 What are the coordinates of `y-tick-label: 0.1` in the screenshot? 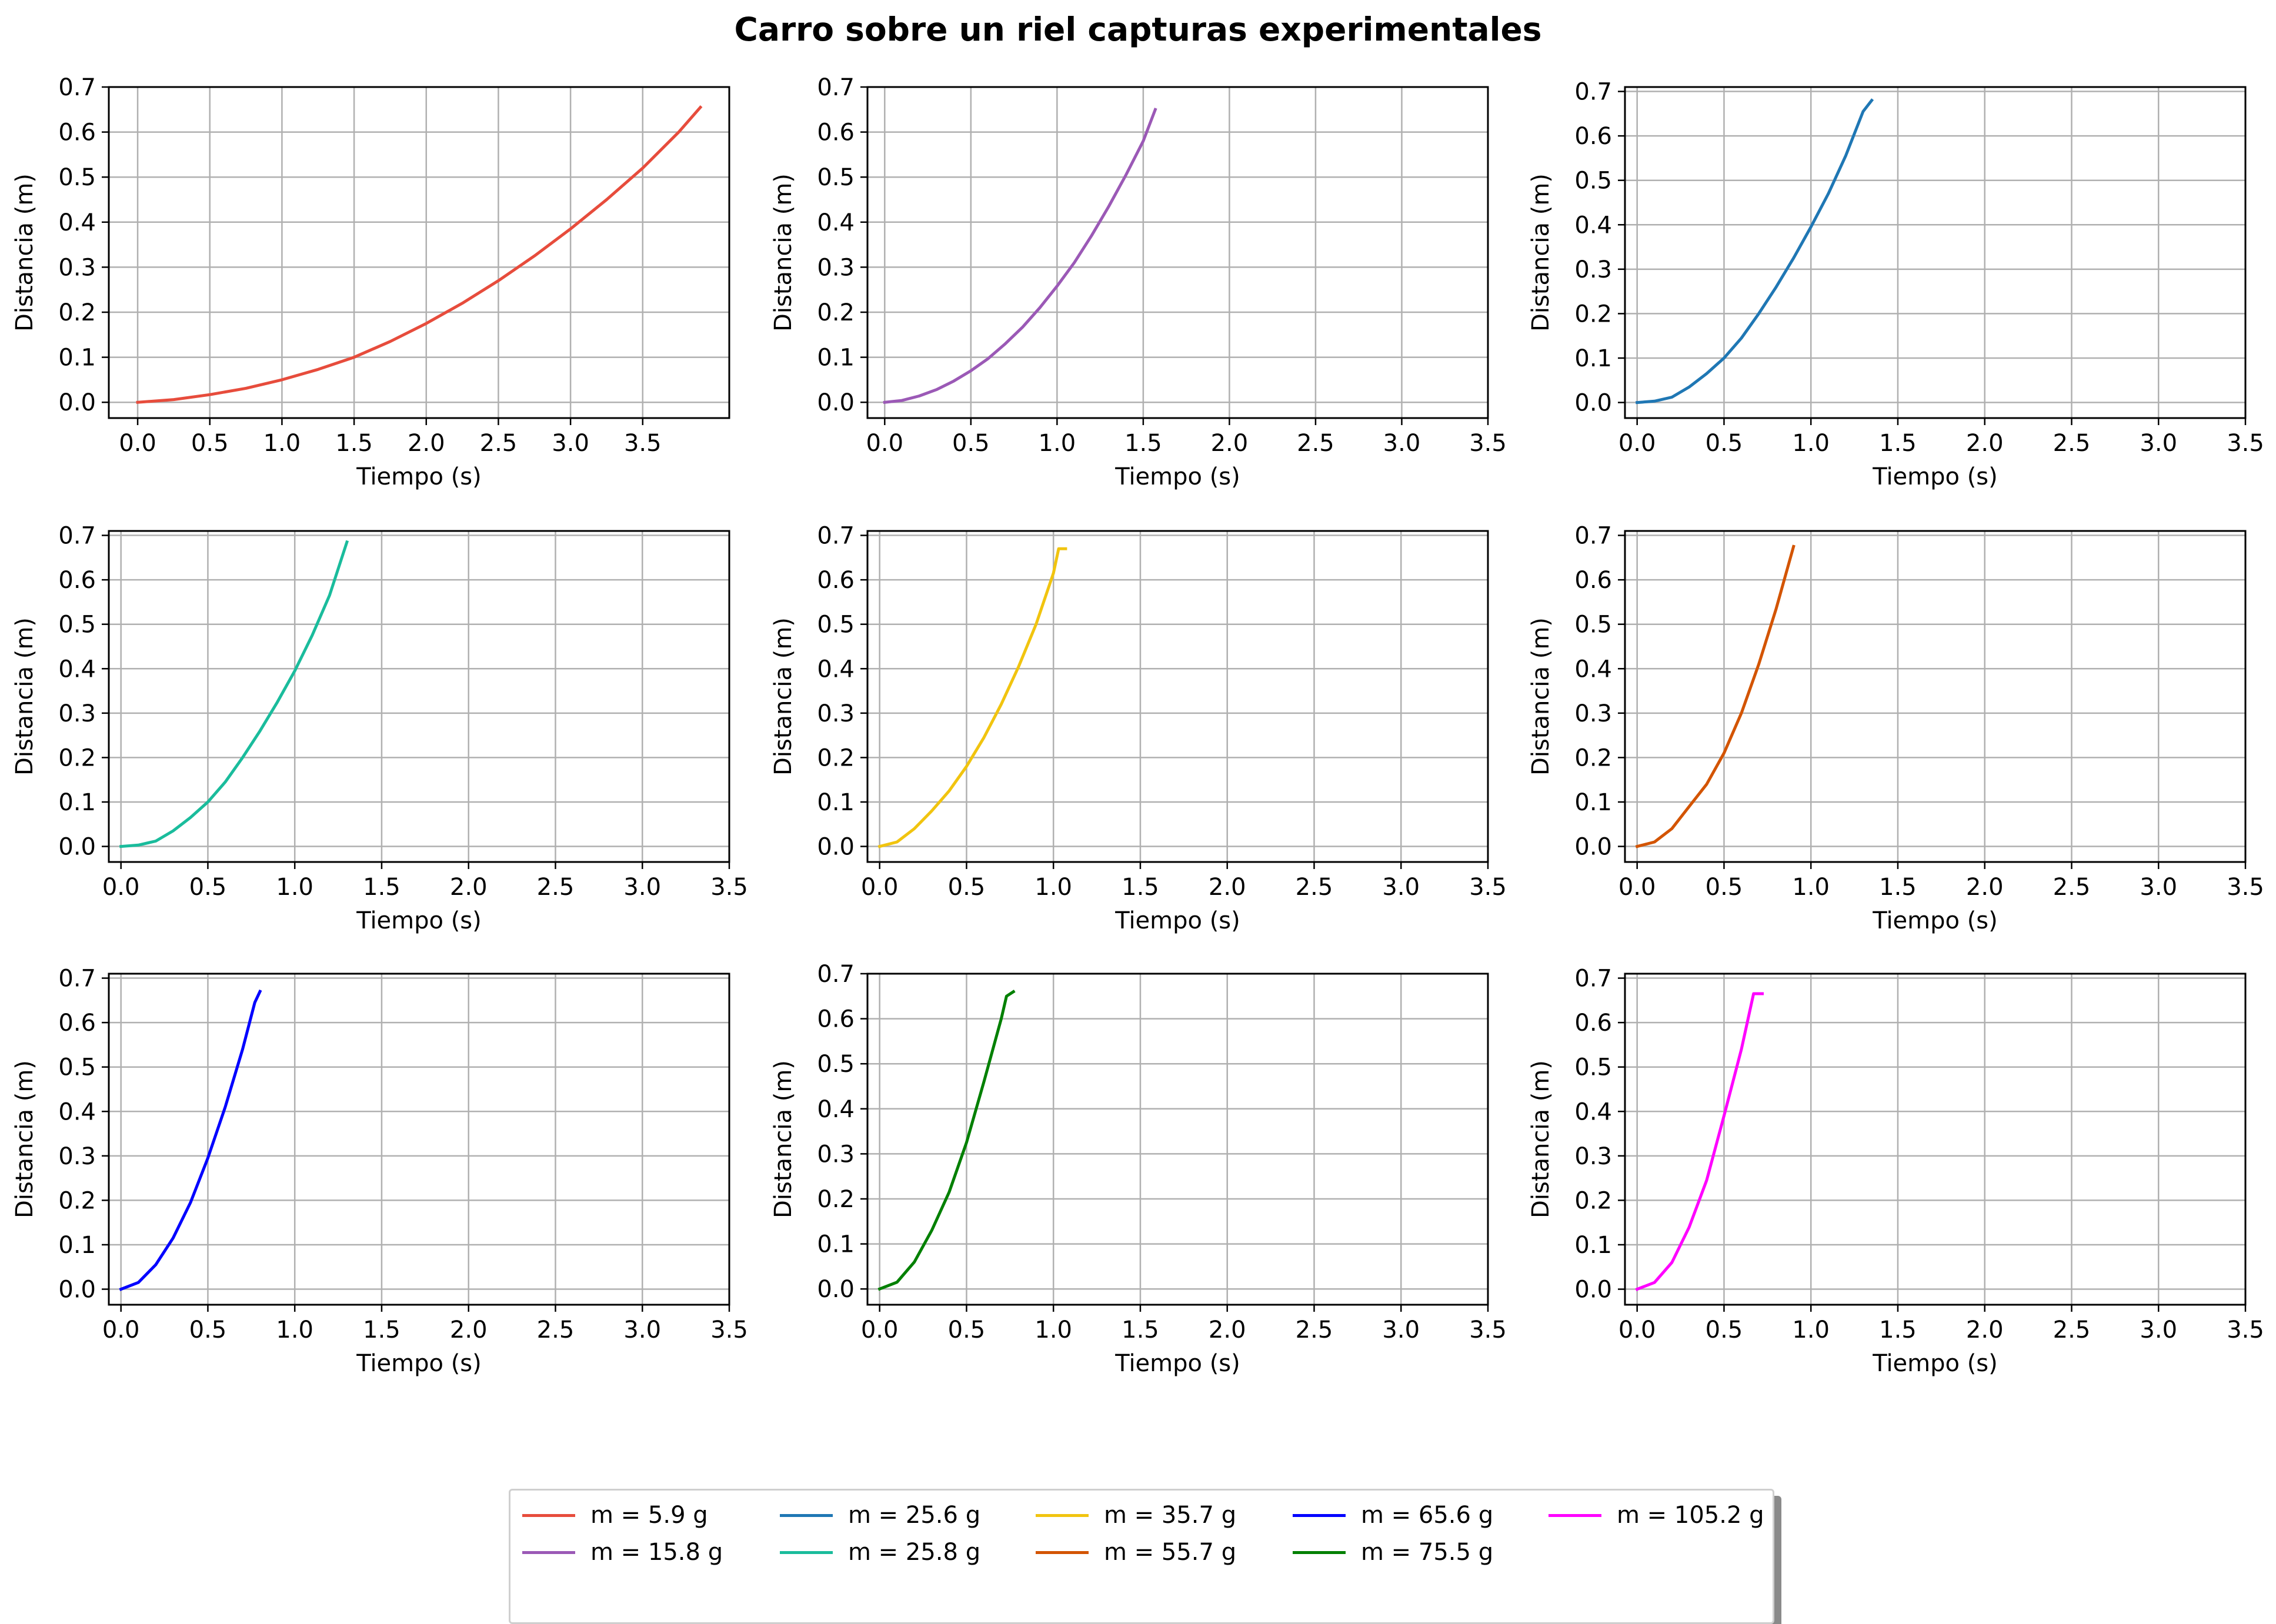 It's located at (836, 803).